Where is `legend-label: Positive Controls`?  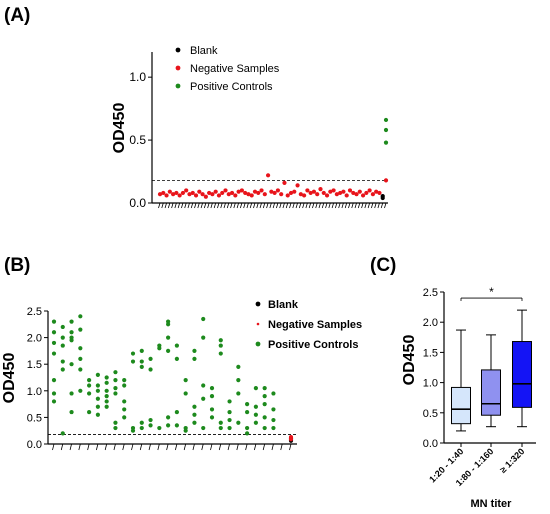
legend-label: Positive Controls is located at coordinates (231, 87).